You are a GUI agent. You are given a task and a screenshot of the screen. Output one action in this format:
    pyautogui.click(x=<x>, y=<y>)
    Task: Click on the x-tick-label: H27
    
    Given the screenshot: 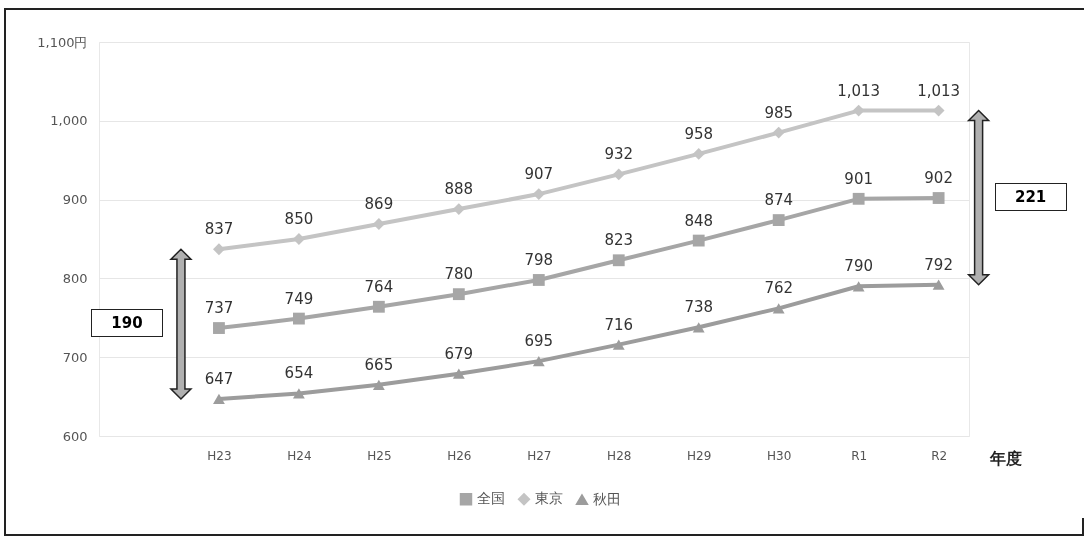 What is the action you would take?
    pyautogui.click(x=539, y=455)
    